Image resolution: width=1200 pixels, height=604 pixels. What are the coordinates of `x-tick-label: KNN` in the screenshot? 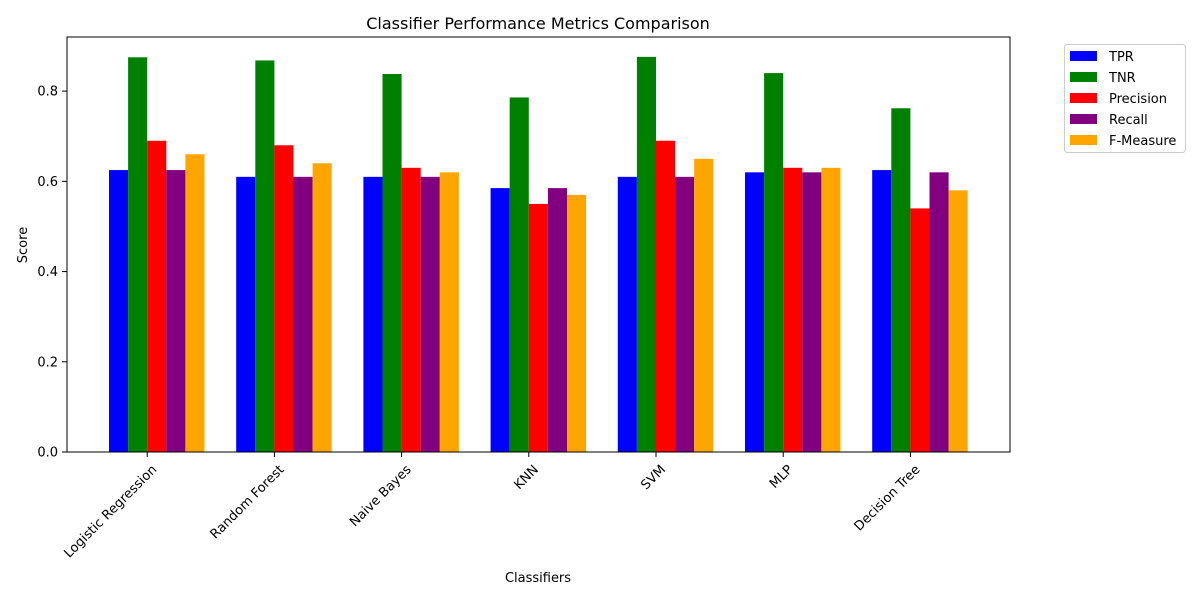 It's located at (526, 477).